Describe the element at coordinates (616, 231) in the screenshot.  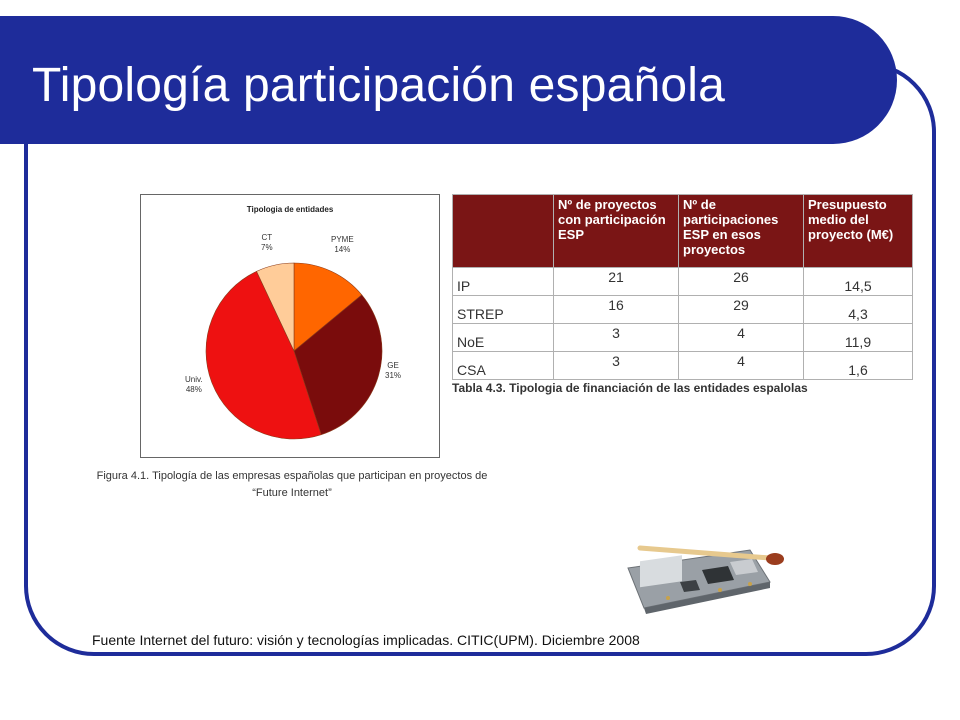
I see `table-header-cell: Nº de proyectos con participación ESP` at that location.